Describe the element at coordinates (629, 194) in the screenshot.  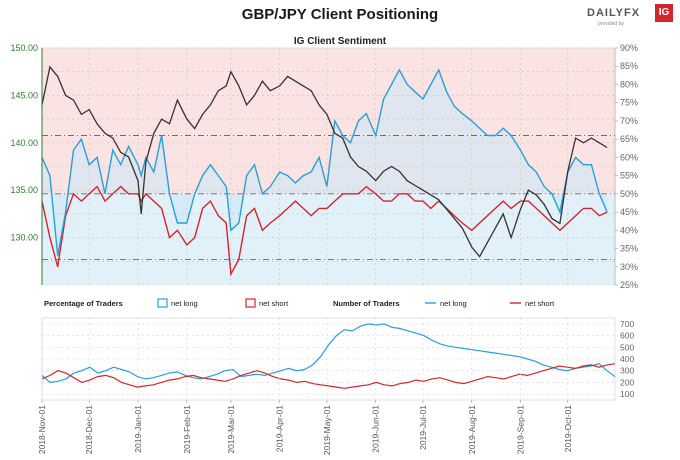
I see `y2-tick-label: 50%` at that location.